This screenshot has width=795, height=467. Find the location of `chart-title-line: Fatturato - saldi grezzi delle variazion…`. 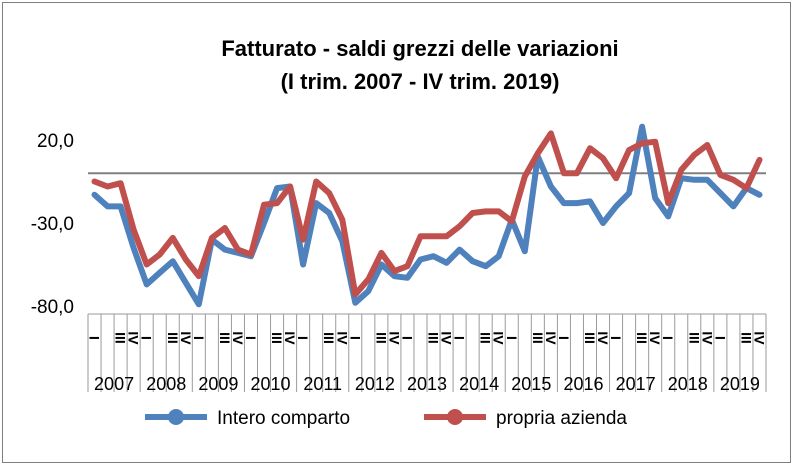

chart-title-line: Fatturato - saldi grezzi delle variazion… is located at coordinates (420, 48).